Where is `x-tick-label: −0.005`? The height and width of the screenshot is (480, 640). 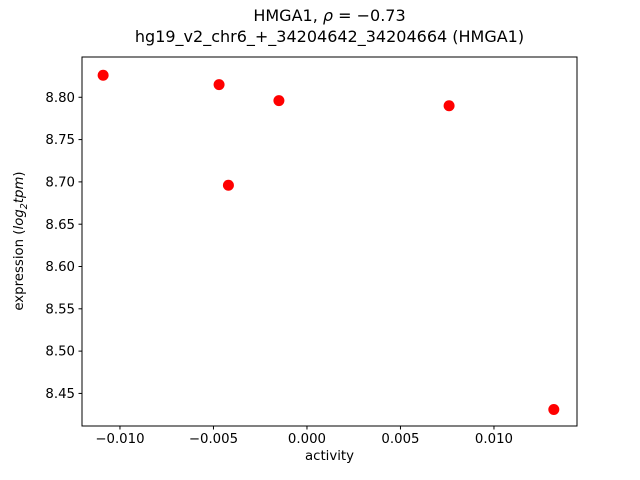 x-tick-label: −0.005 is located at coordinates (213, 439).